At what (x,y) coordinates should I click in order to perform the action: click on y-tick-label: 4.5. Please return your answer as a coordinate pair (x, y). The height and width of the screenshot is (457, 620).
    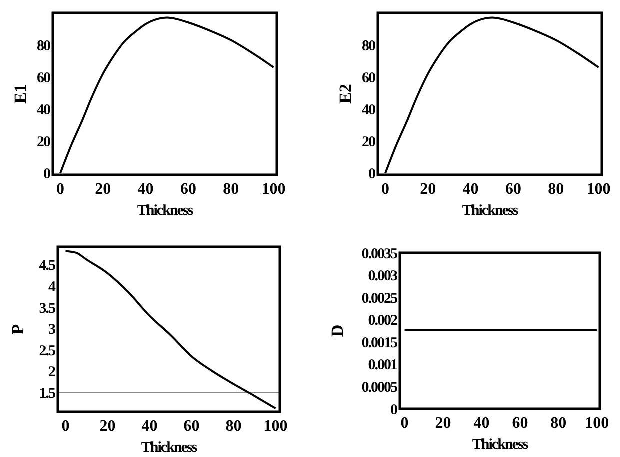
    Looking at the image, I should click on (47, 266).